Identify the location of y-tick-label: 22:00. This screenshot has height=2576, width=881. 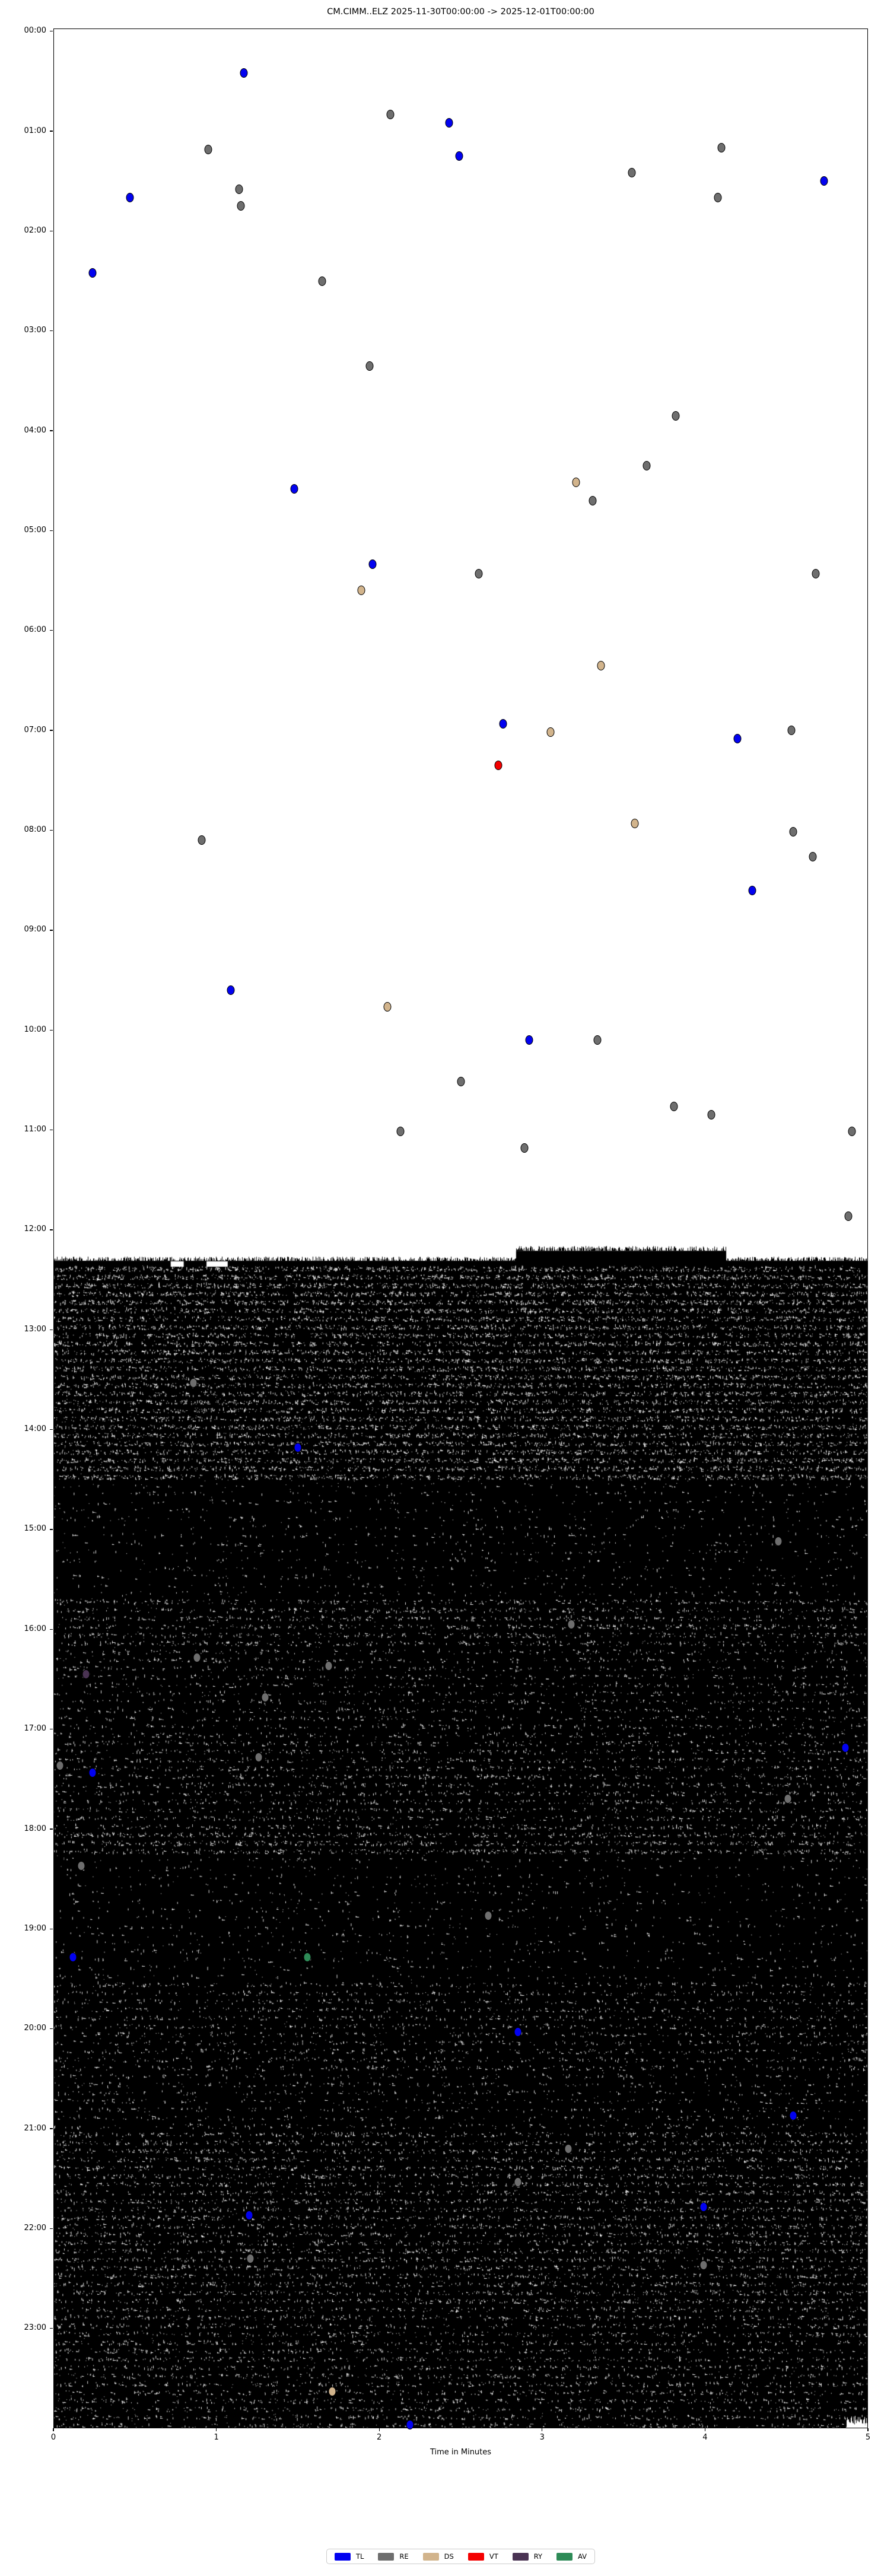
(35, 2227).